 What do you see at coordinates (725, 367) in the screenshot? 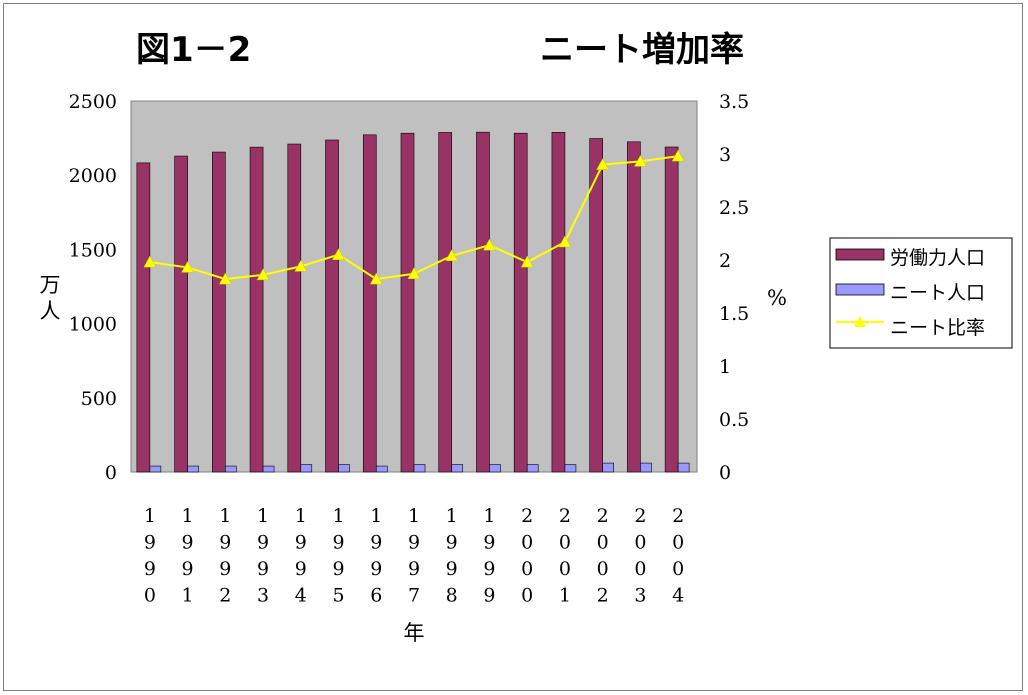
I see `y-tick-right: 1` at bounding box center [725, 367].